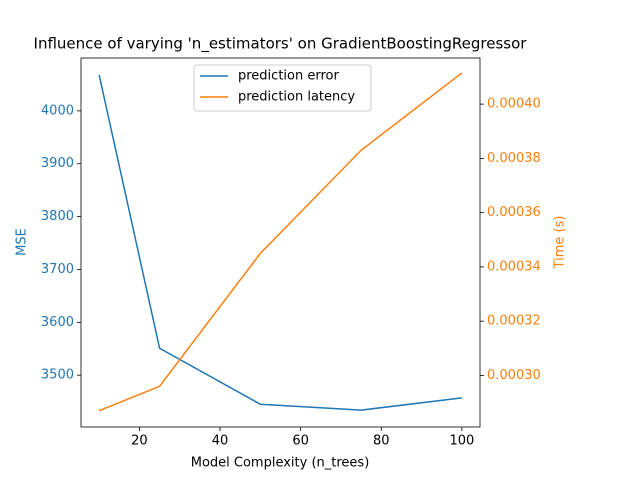 Image resolution: width=640 pixels, height=480 pixels. I want to click on y-tick-label: 4000, so click(57, 110).